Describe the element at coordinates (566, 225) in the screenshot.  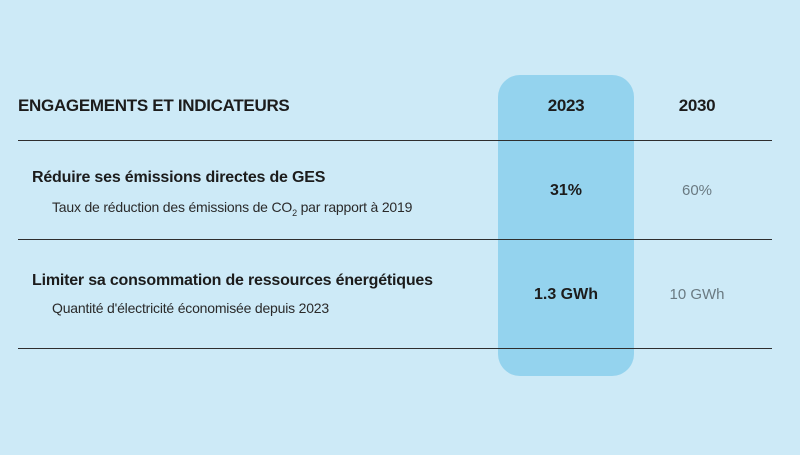
I see `highlight-column-2023` at that location.